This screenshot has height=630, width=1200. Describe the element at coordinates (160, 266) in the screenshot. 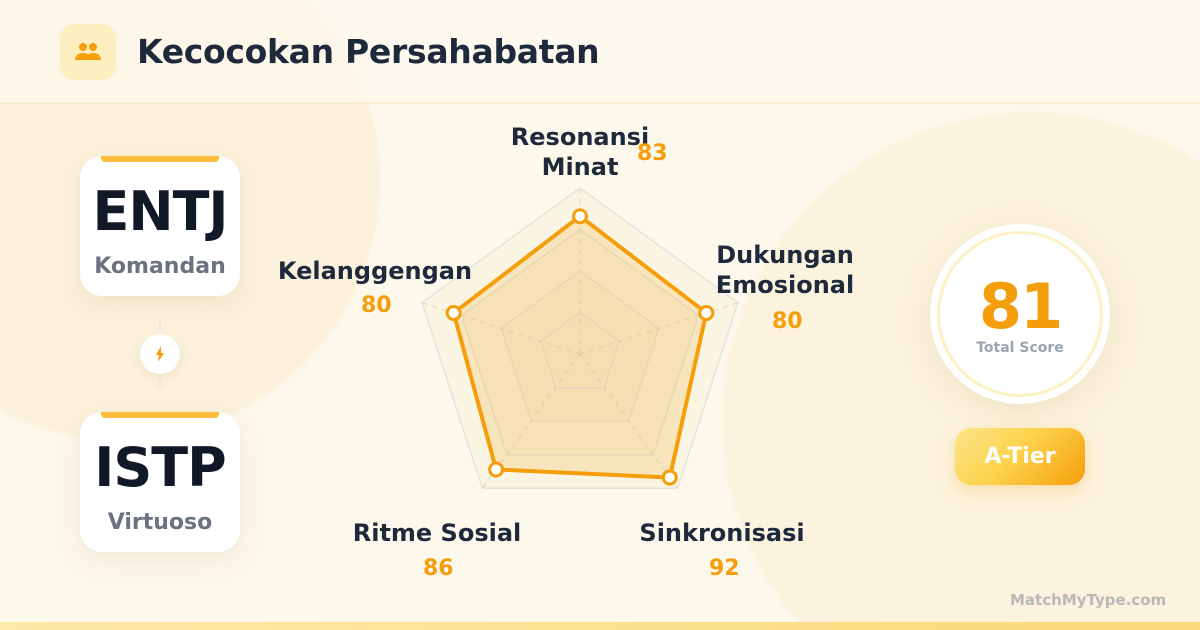

I see `type-nickname: Komandan` at that location.